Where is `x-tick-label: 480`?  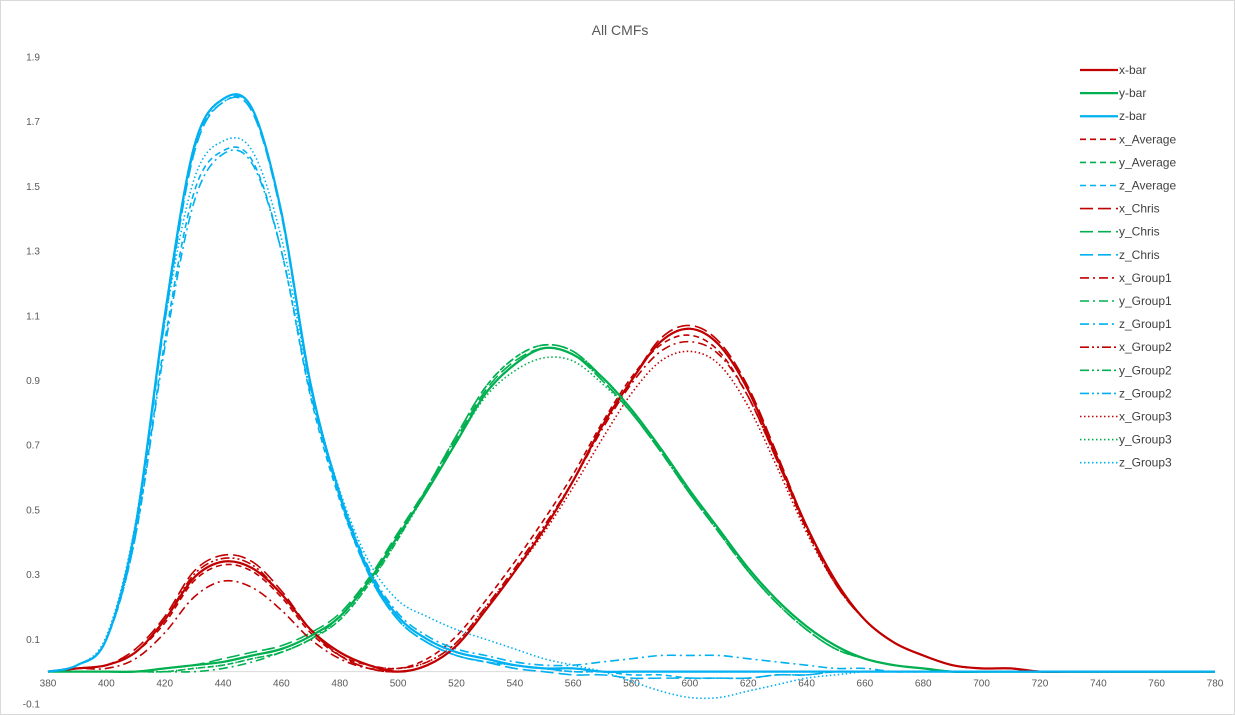 x-tick-label: 480 is located at coordinates (339, 684).